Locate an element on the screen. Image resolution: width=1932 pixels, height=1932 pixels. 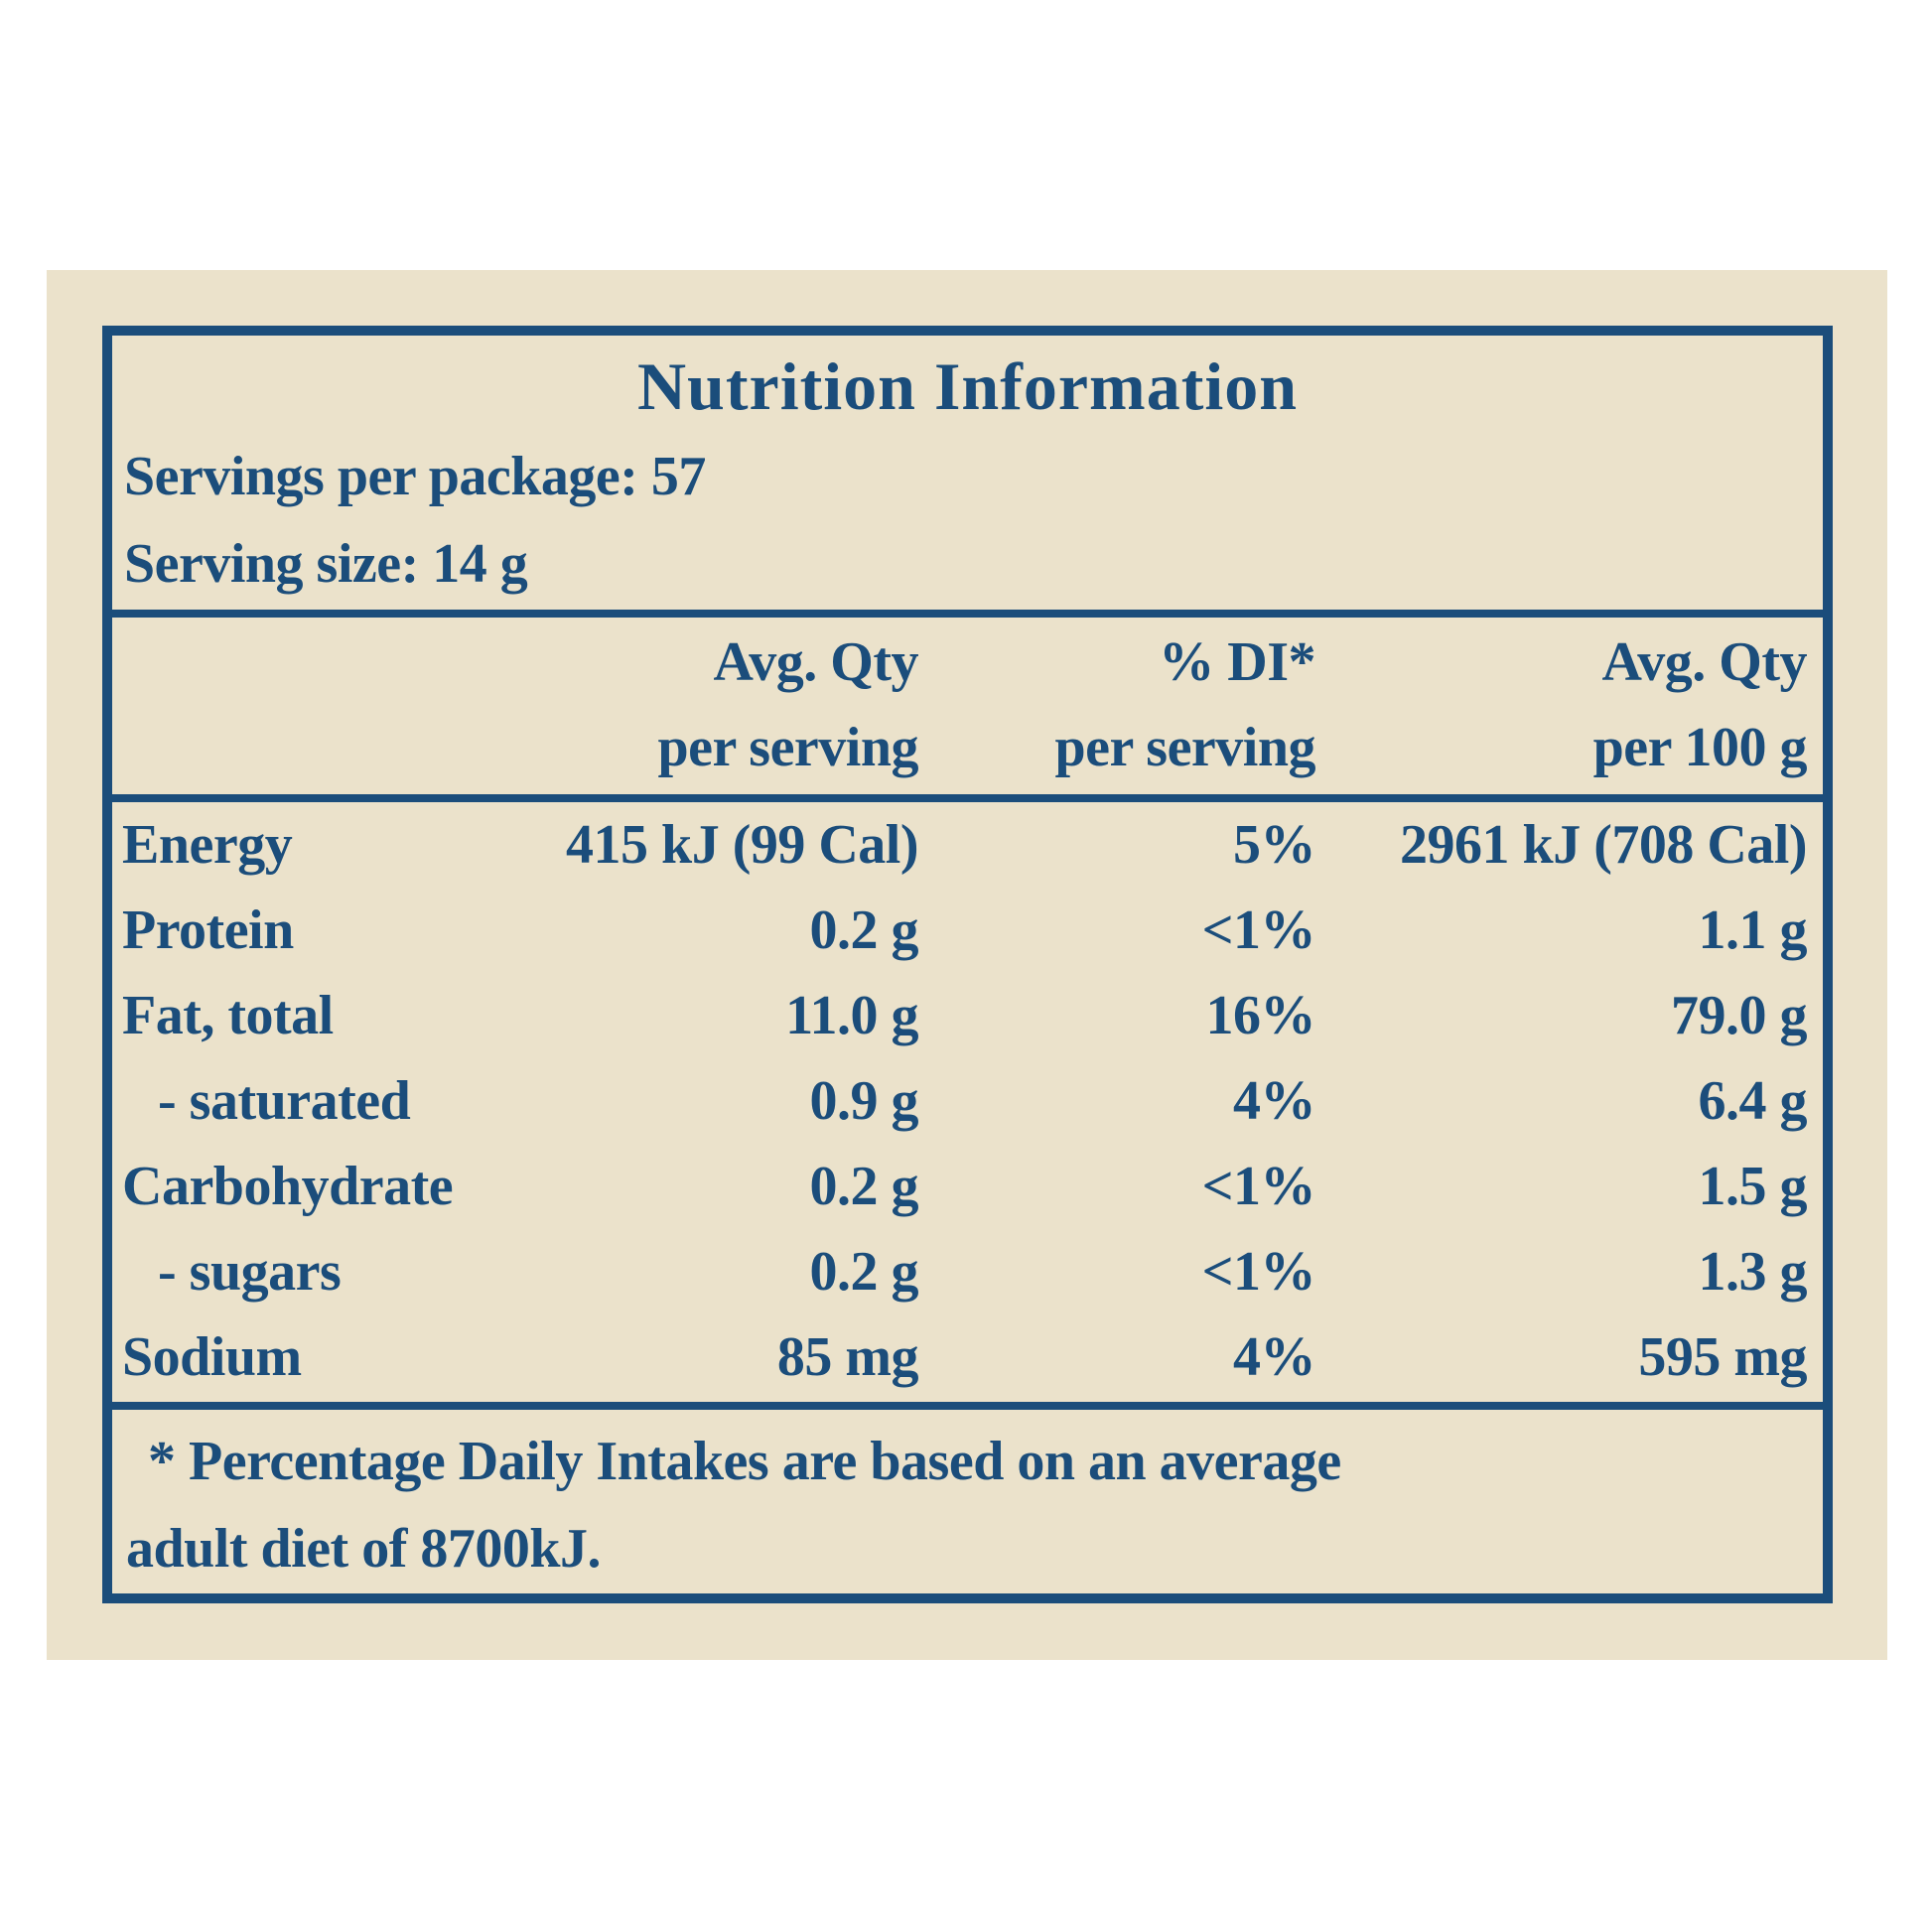
value-per-serving: 11.0 g is located at coordinates (852, 1016).